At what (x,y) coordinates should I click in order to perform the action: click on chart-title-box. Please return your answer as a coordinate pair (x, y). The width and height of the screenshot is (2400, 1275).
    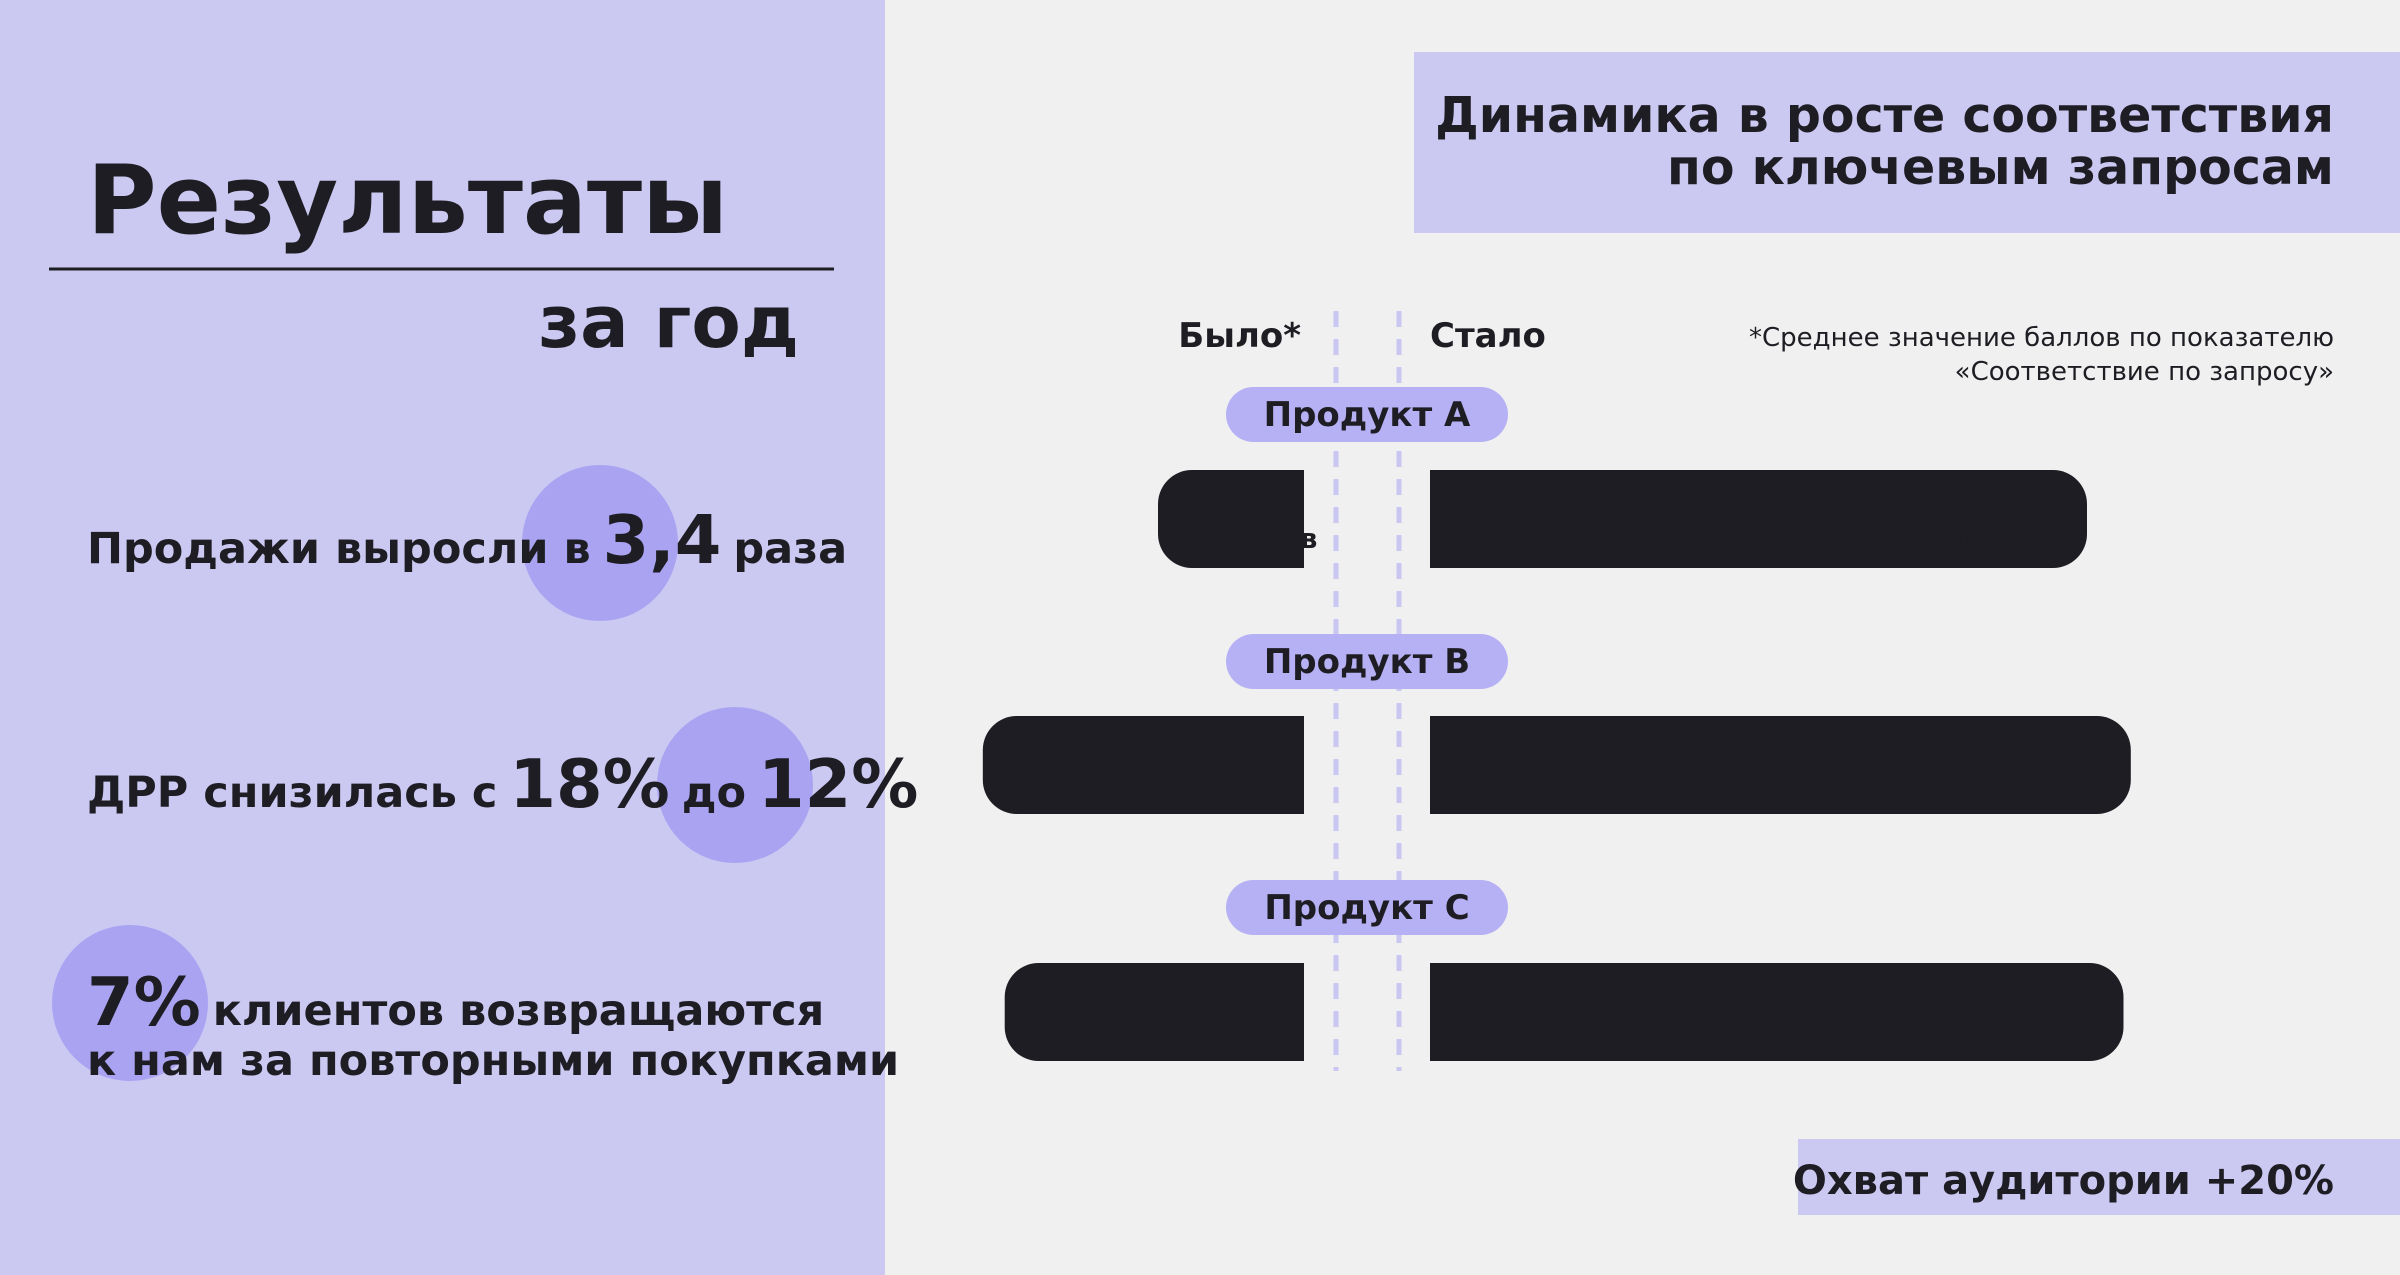
    Looking at the image, I should click on (1907, 142).